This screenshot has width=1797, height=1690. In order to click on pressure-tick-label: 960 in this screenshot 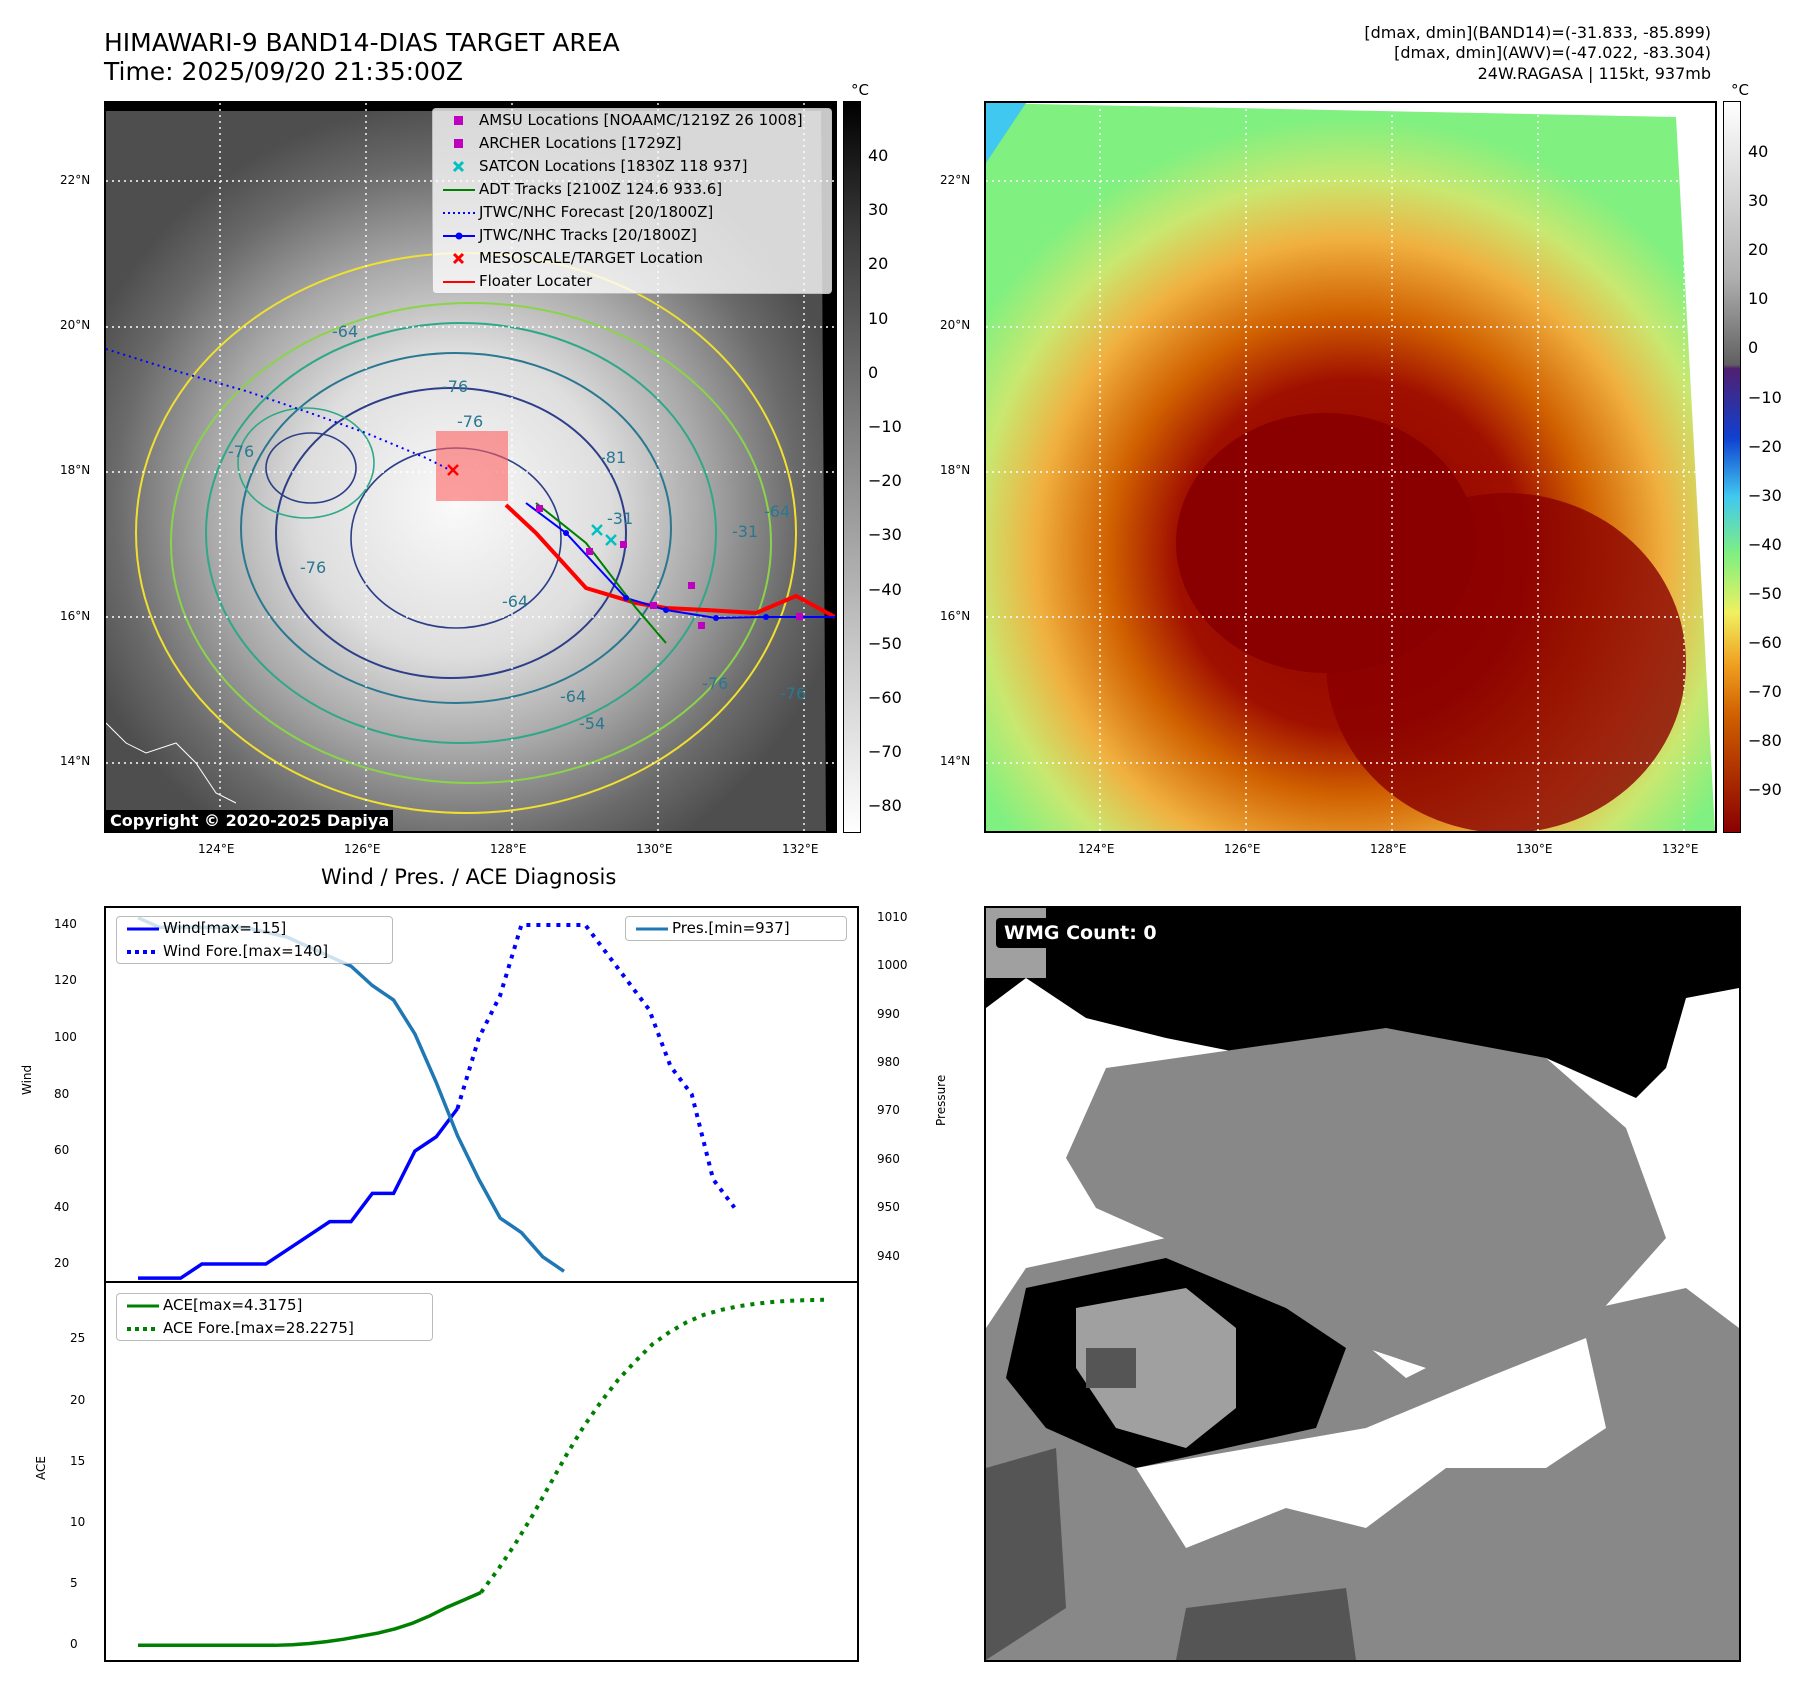, I will do `click(888, 1158)`.